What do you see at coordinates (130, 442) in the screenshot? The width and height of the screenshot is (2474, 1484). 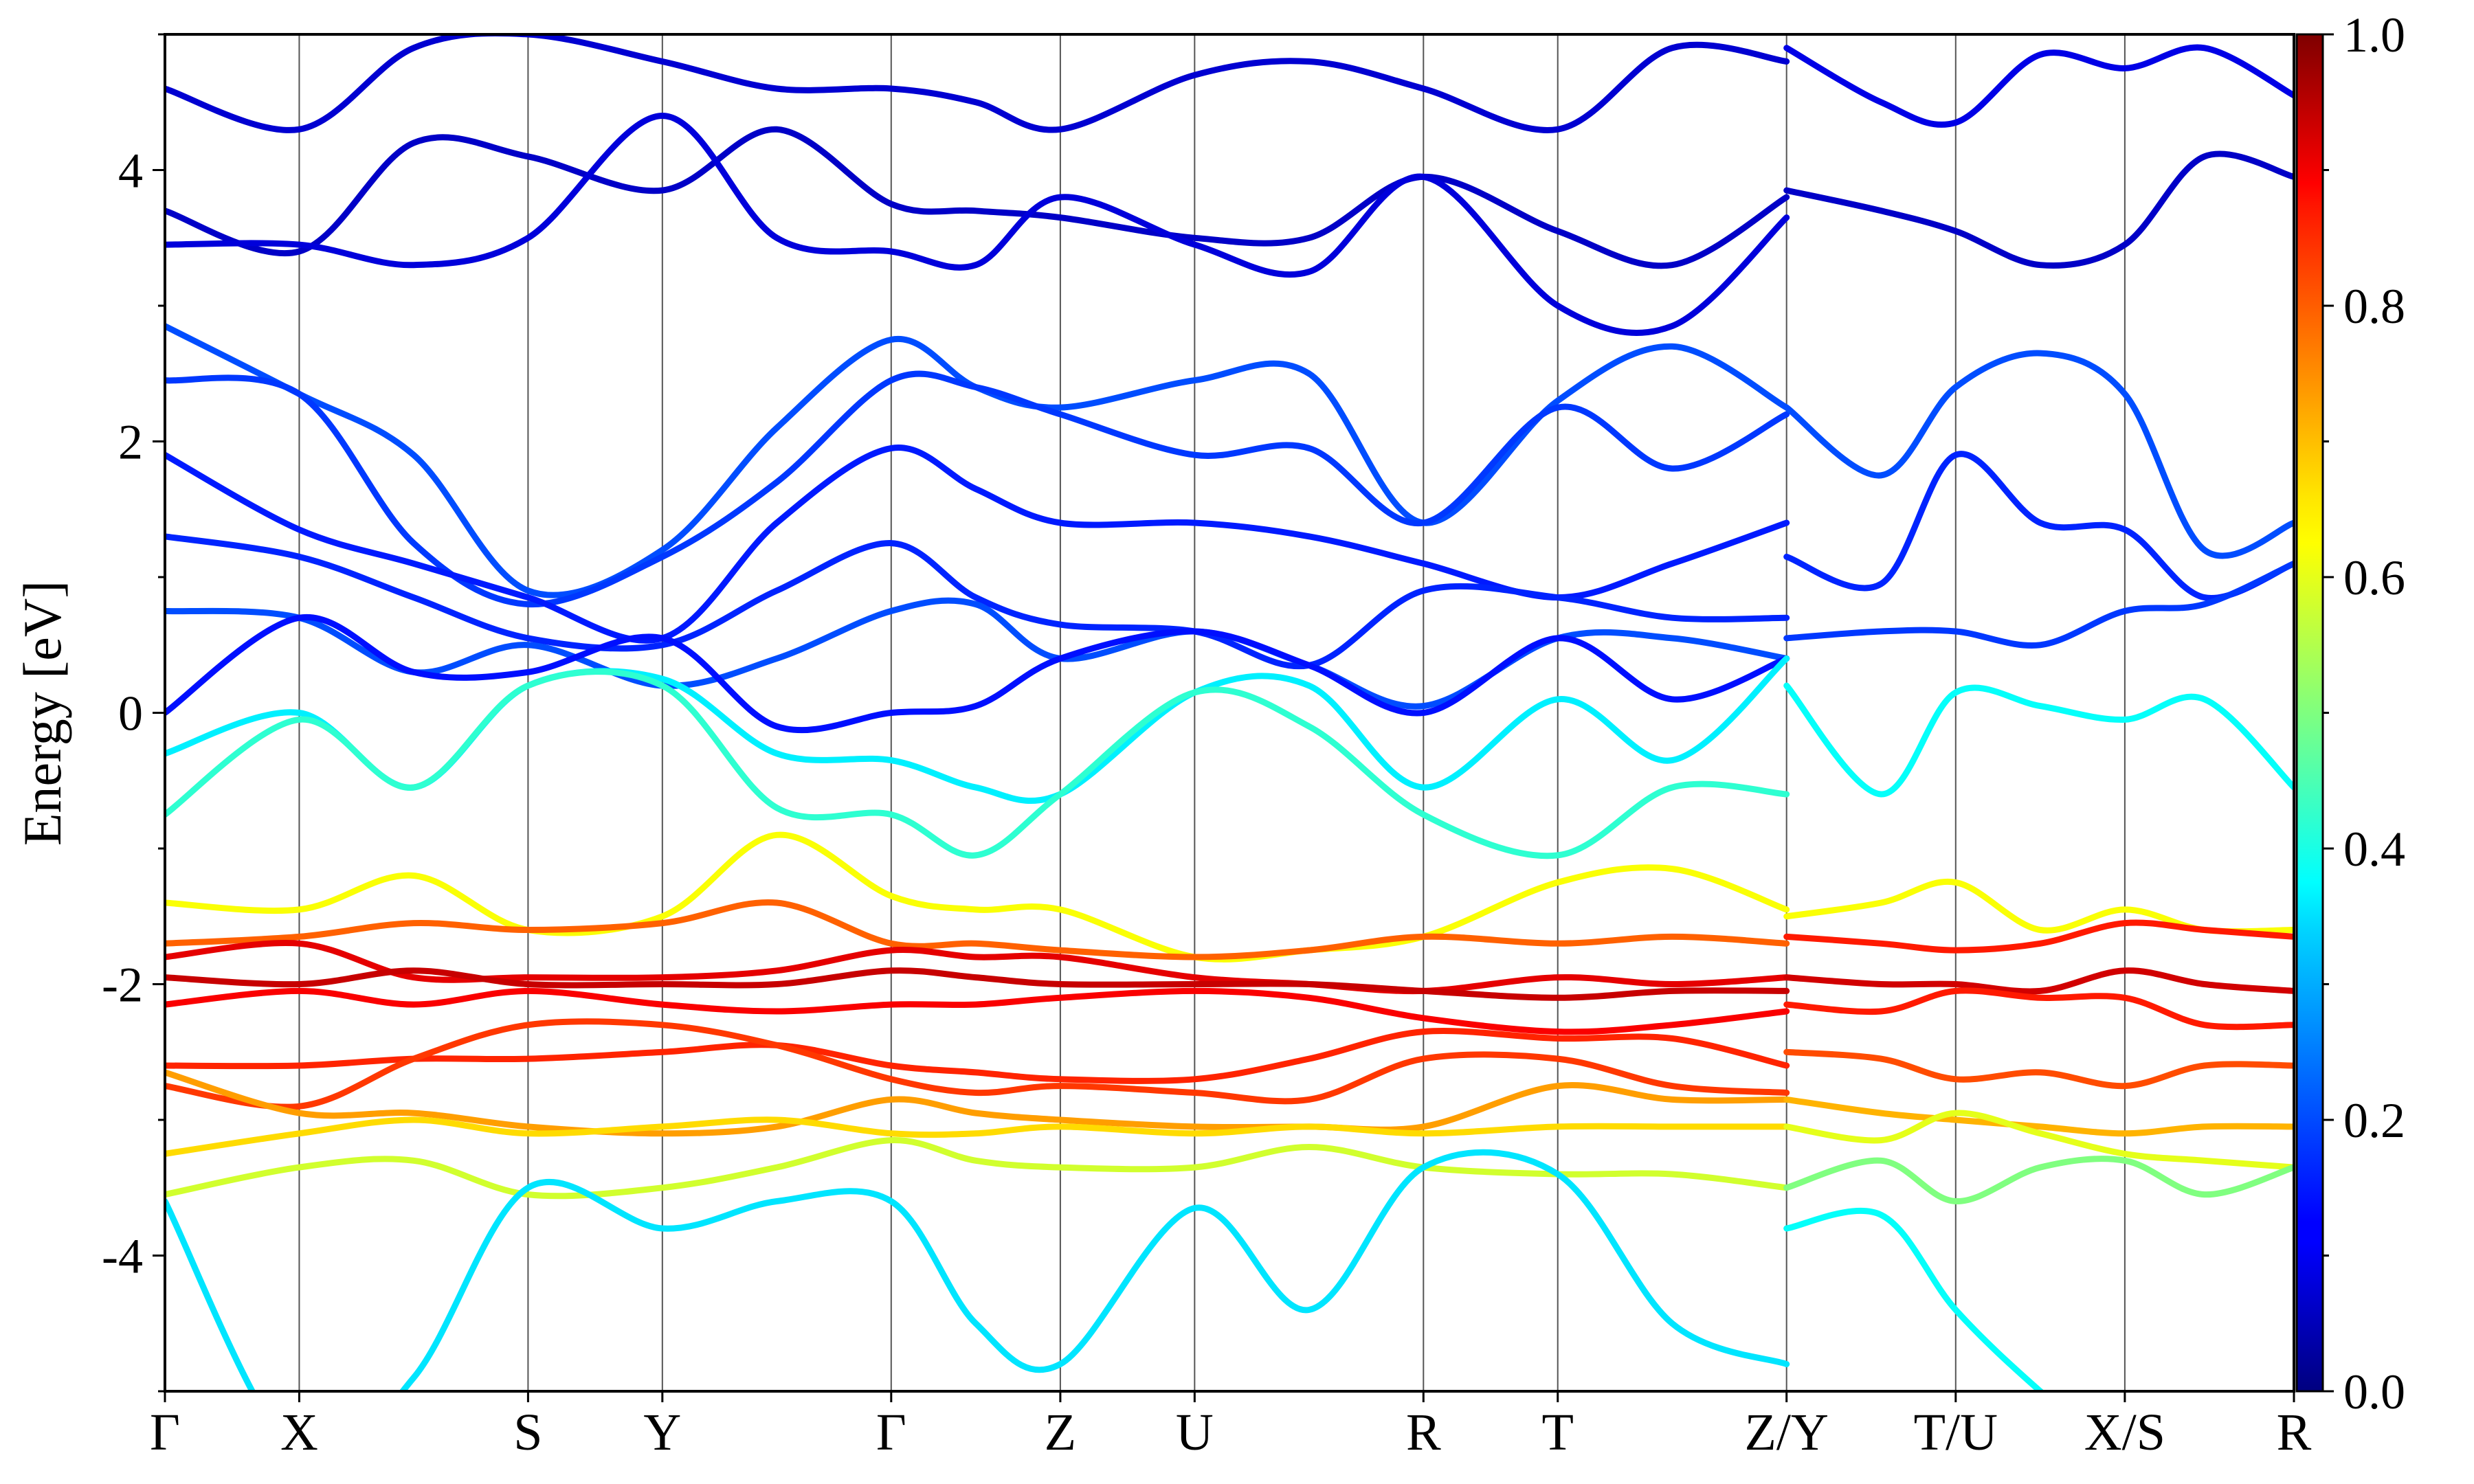 I see `y-tick-label: 2` at bounding box center [130, 442].